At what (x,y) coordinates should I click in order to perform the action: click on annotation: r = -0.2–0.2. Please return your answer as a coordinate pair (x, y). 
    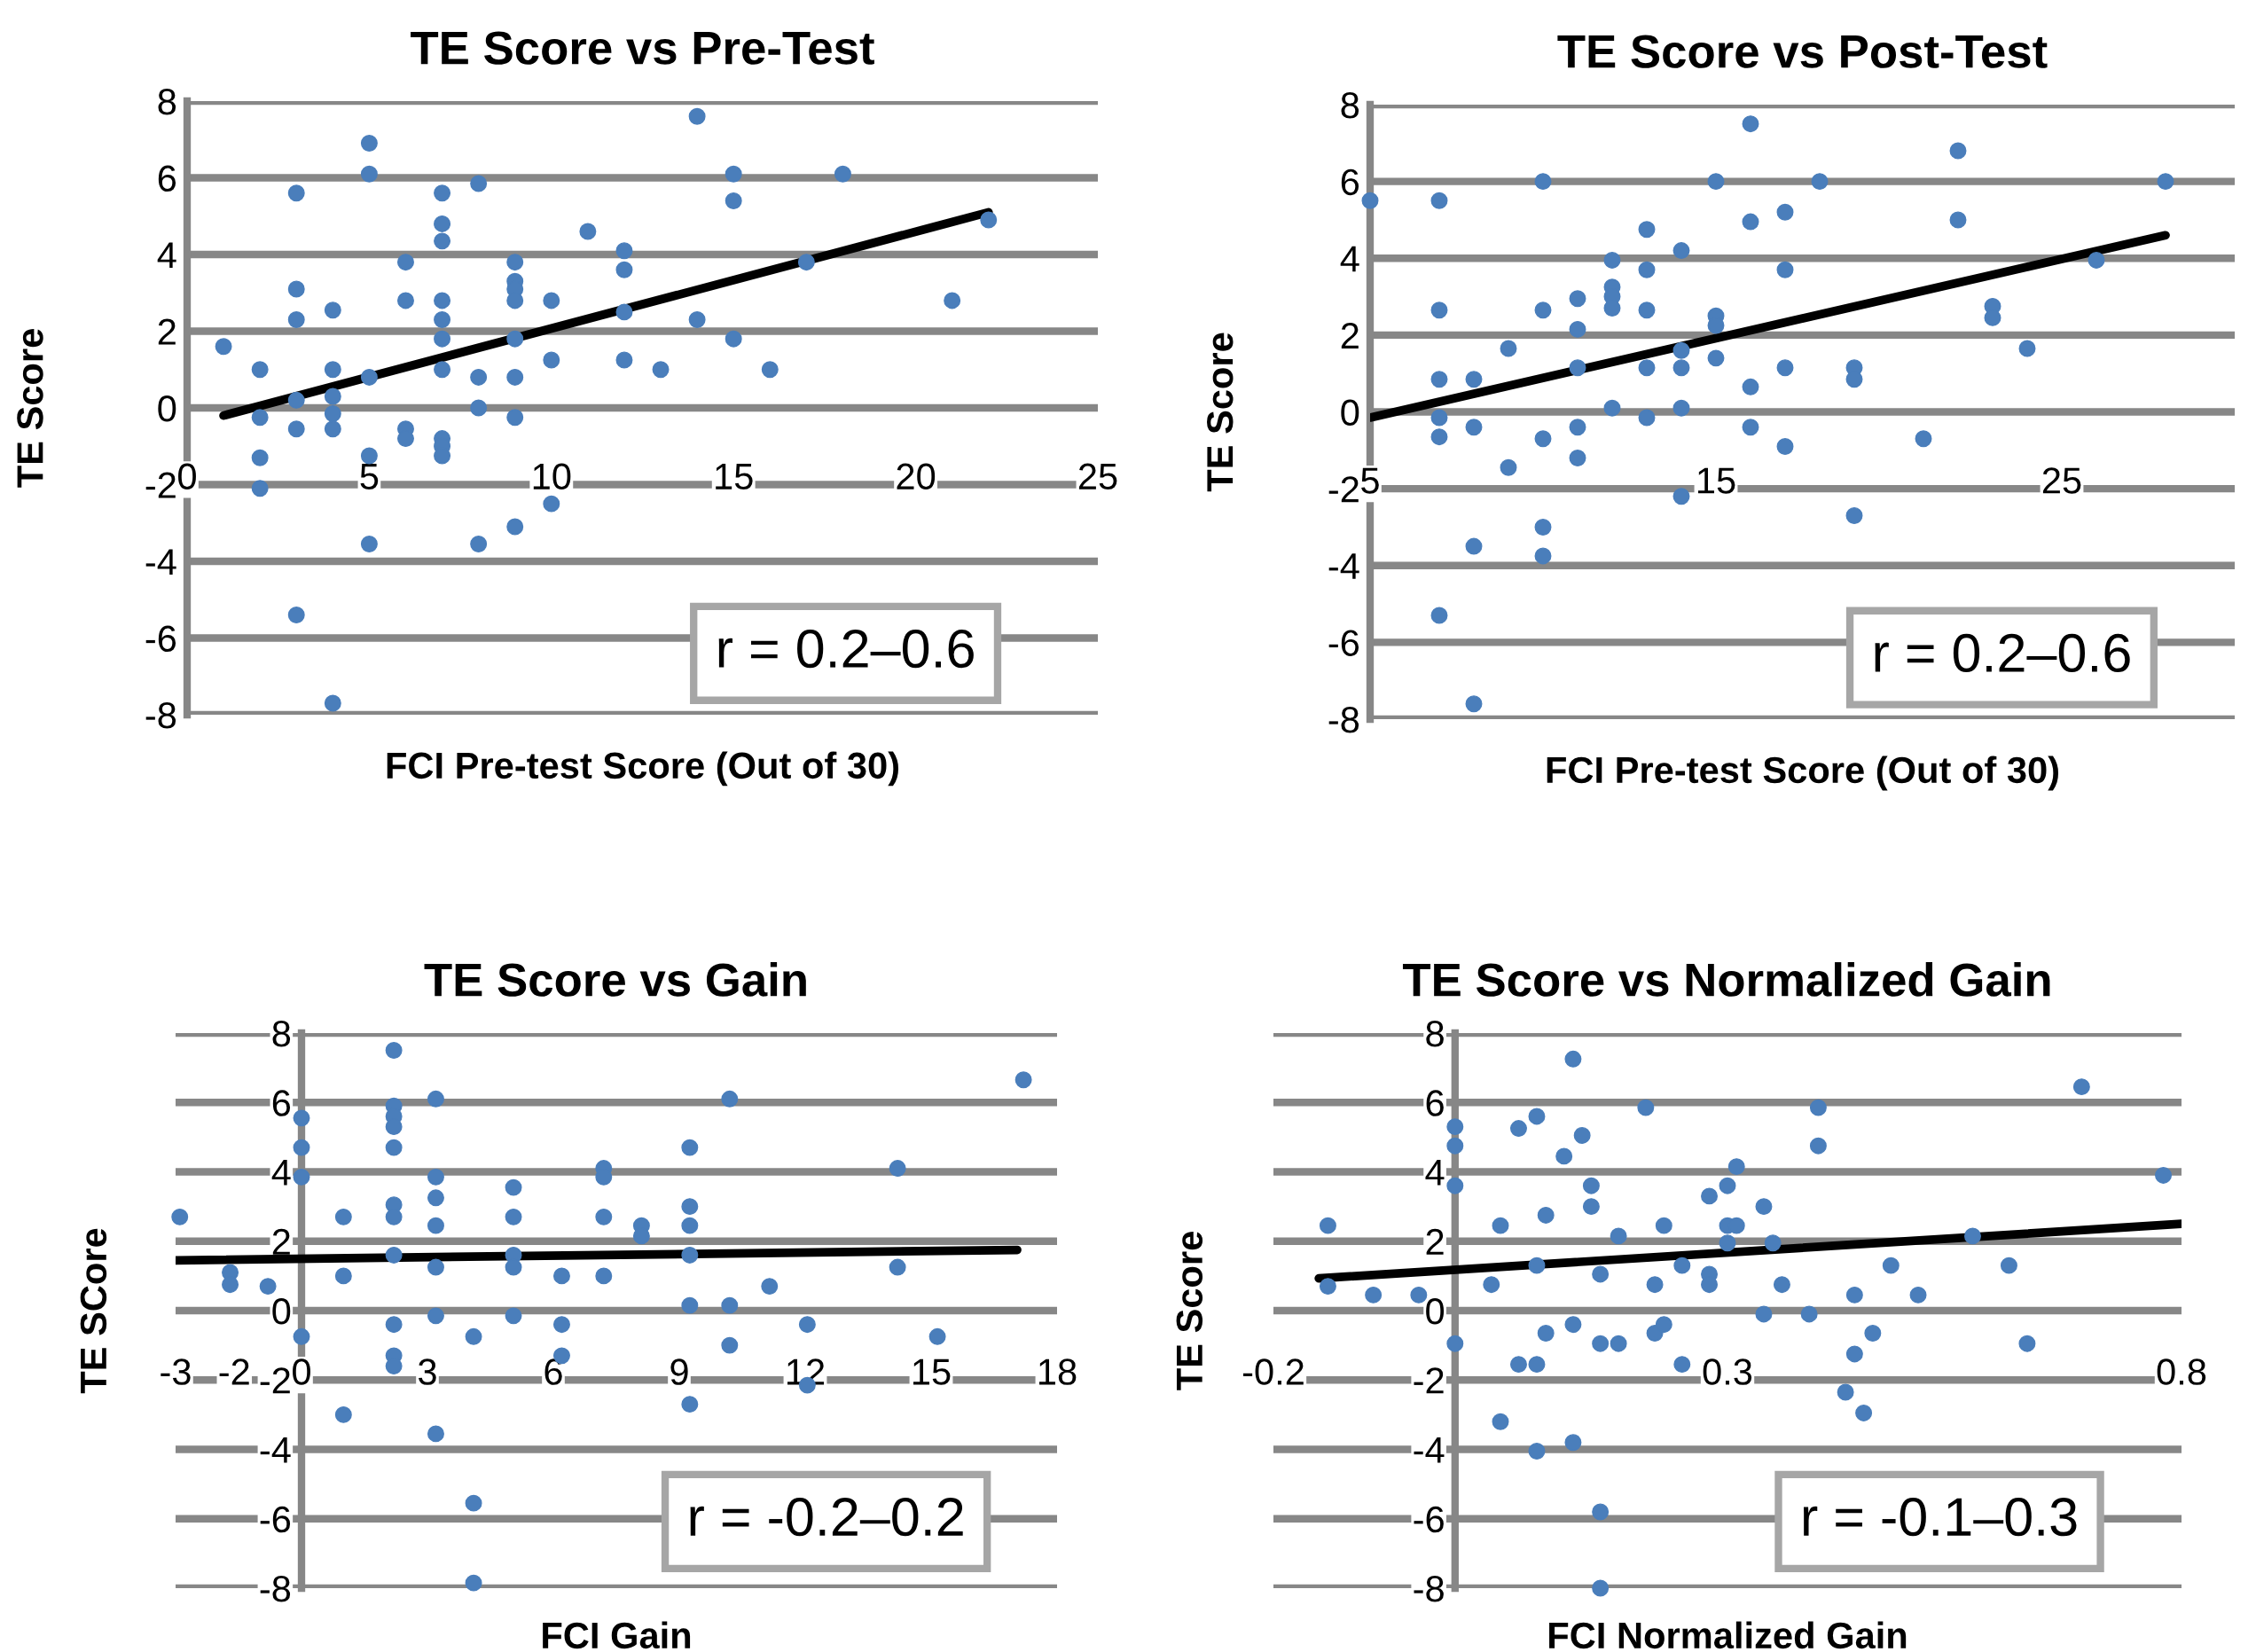
    Looking at the image, I should click on (826, 1517).